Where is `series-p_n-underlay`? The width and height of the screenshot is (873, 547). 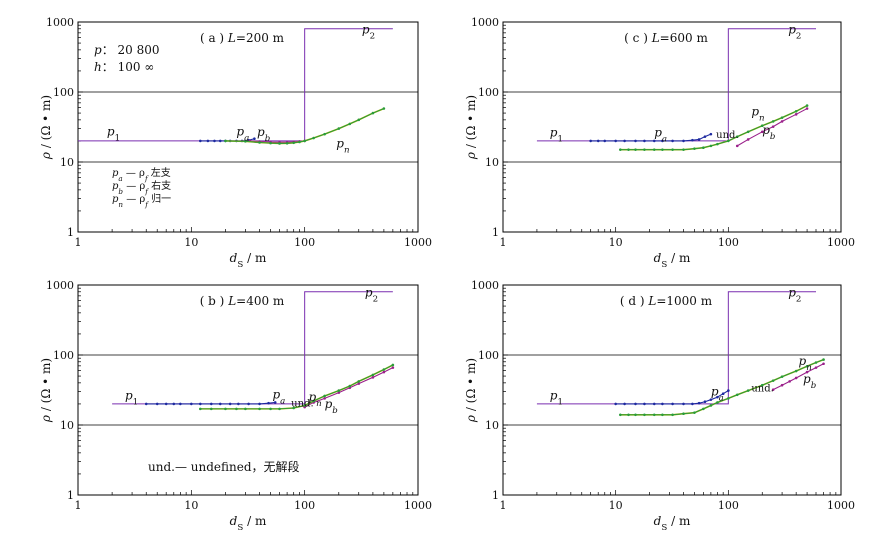 series-p_n-underlay is located at coordinates (722, 387).